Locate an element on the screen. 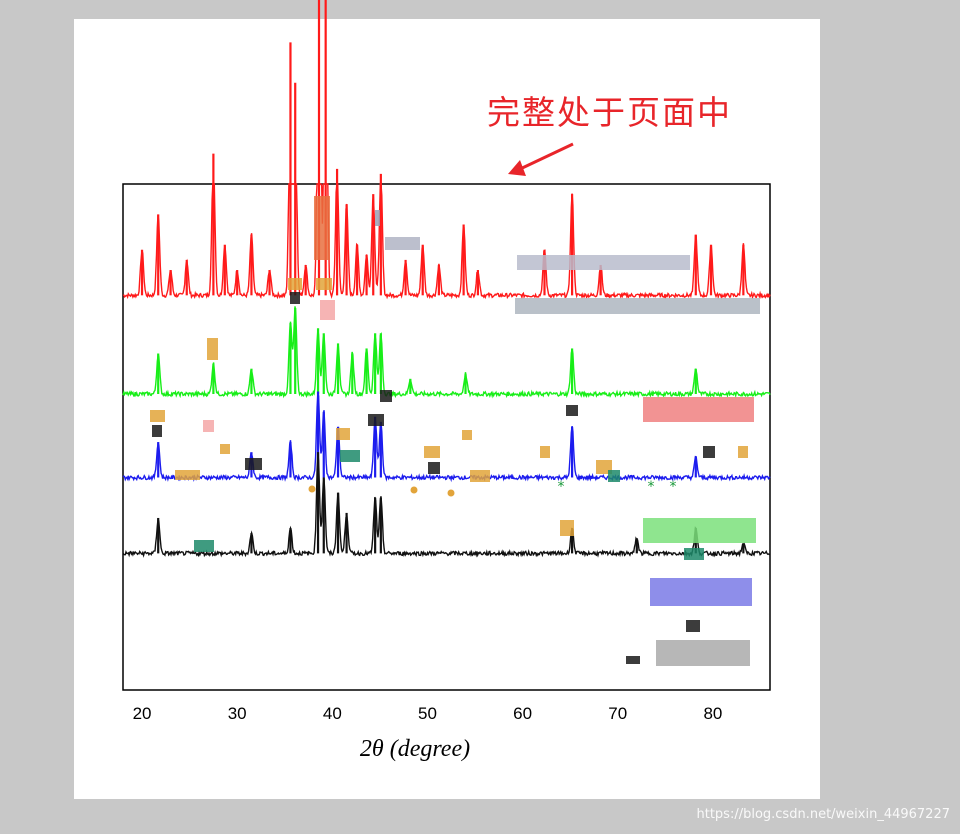 The image size is (960, 834). x-tick-label: 50 is located at coordinates (427, 713).